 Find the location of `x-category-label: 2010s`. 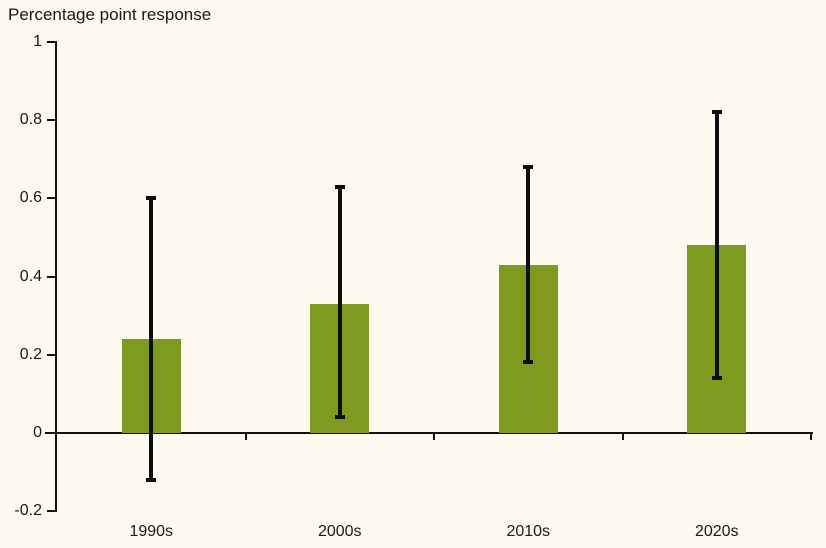

x-category-label: 2010s is located at coordinates (528, 531).